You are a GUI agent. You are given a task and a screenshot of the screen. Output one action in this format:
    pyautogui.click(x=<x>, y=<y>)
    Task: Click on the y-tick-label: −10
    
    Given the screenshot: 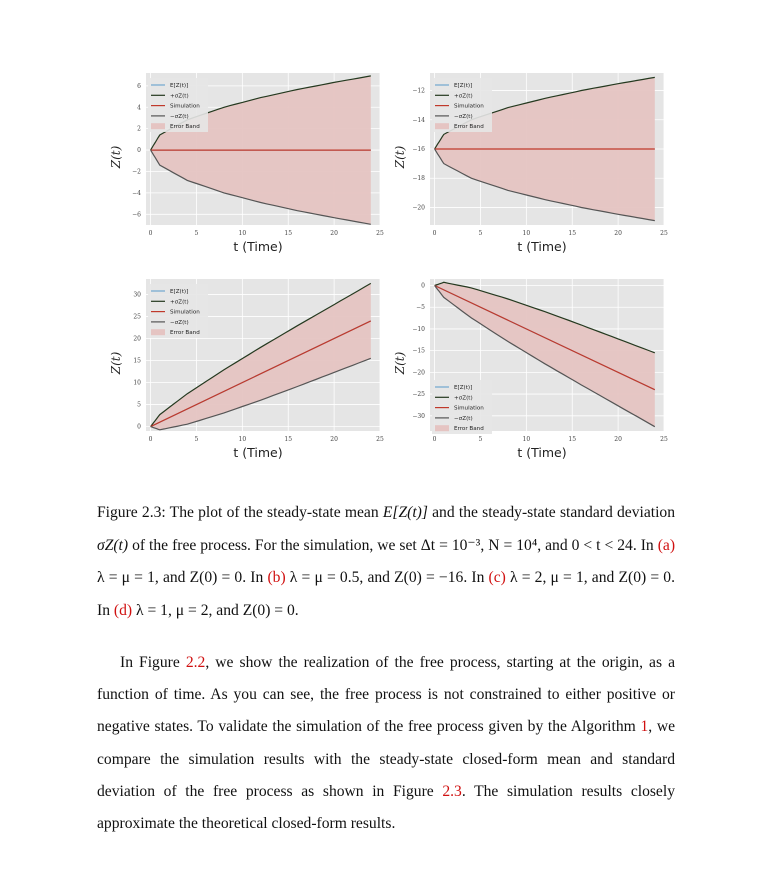 What is the action you would take?
    pyautogui.click(x=418, y=329)
    